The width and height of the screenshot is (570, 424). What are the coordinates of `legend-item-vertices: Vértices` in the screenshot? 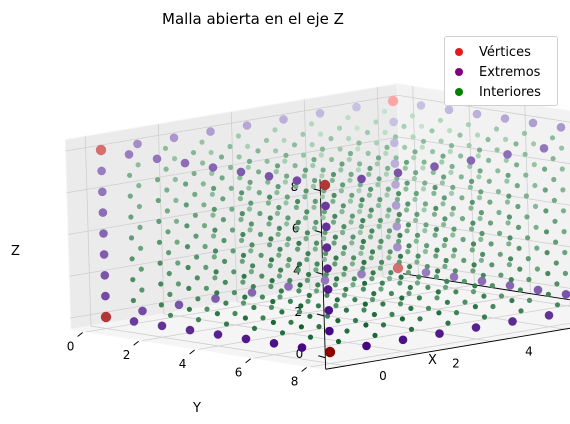 It's located at (493, 52).